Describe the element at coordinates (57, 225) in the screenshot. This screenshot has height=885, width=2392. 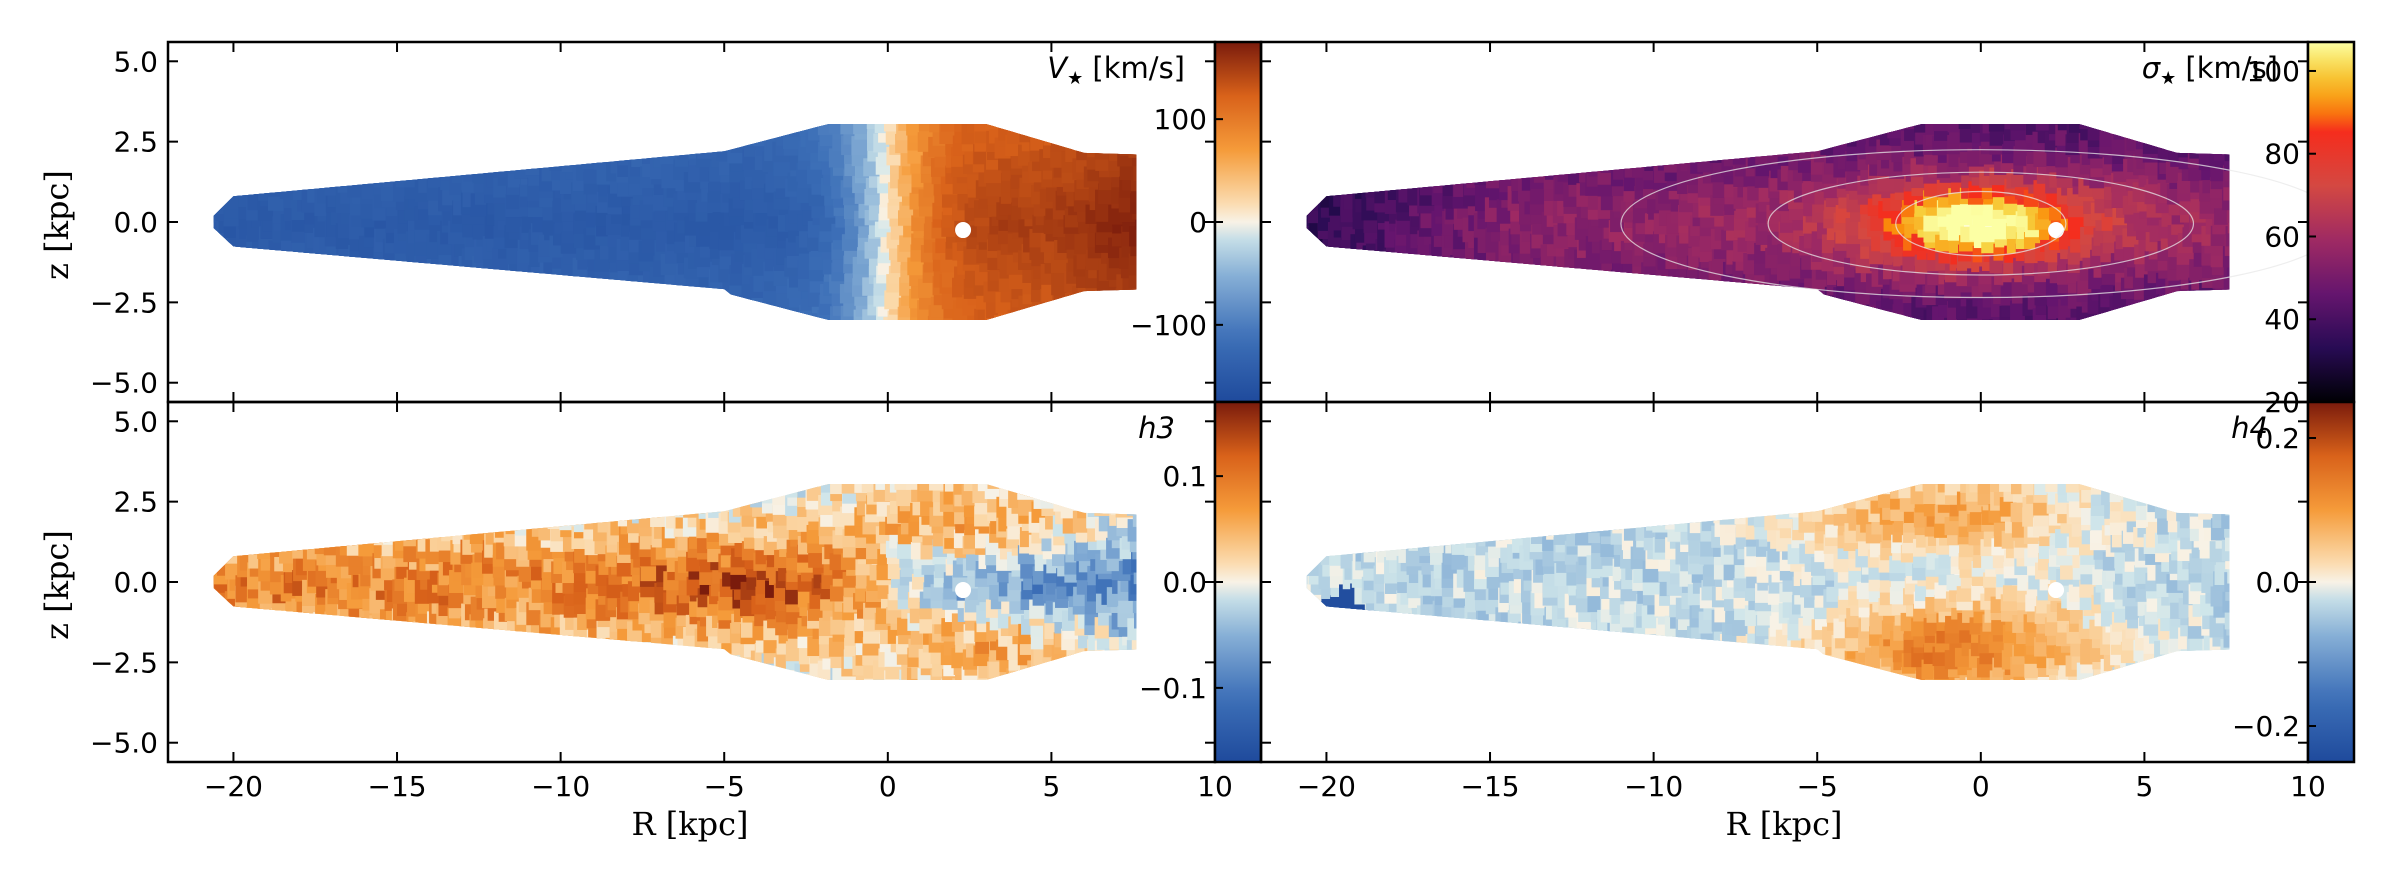
I see `ylabel-top: z [kpc]` at that location.